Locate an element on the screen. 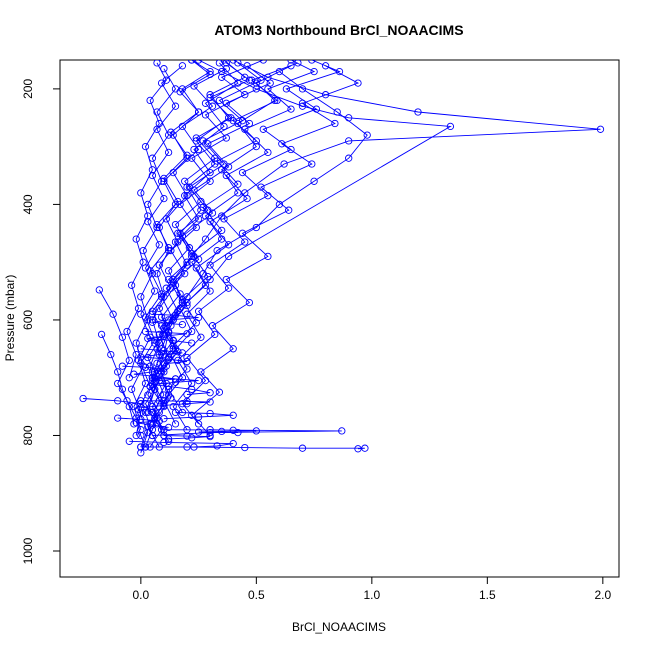 This screenshot has height=650, width=650. x-tick-label: 0.0 is located at coordinates (141, 595).